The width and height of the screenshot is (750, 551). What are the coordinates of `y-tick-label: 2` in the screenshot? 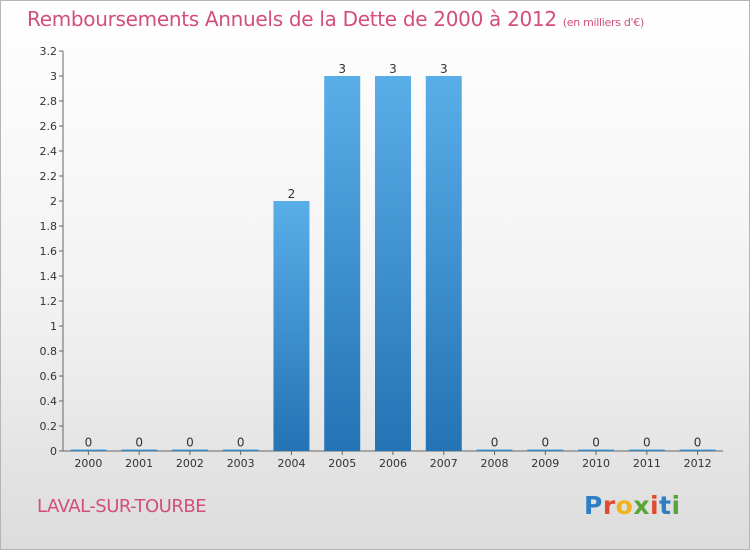 It's located at (53, 201).